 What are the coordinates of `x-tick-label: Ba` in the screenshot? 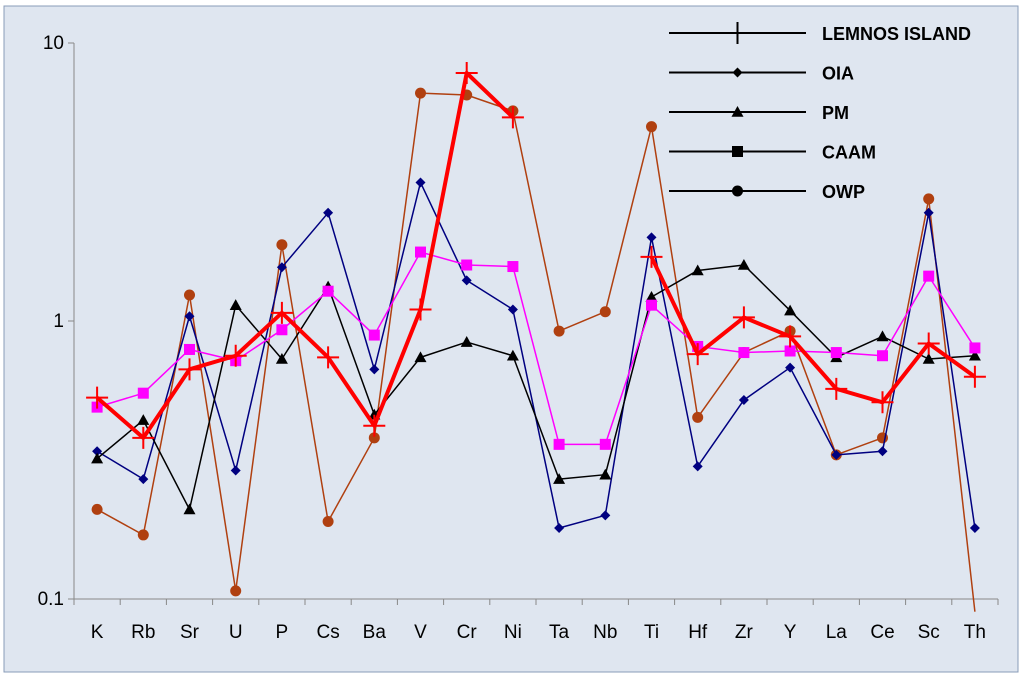 It's located at (375, 632).